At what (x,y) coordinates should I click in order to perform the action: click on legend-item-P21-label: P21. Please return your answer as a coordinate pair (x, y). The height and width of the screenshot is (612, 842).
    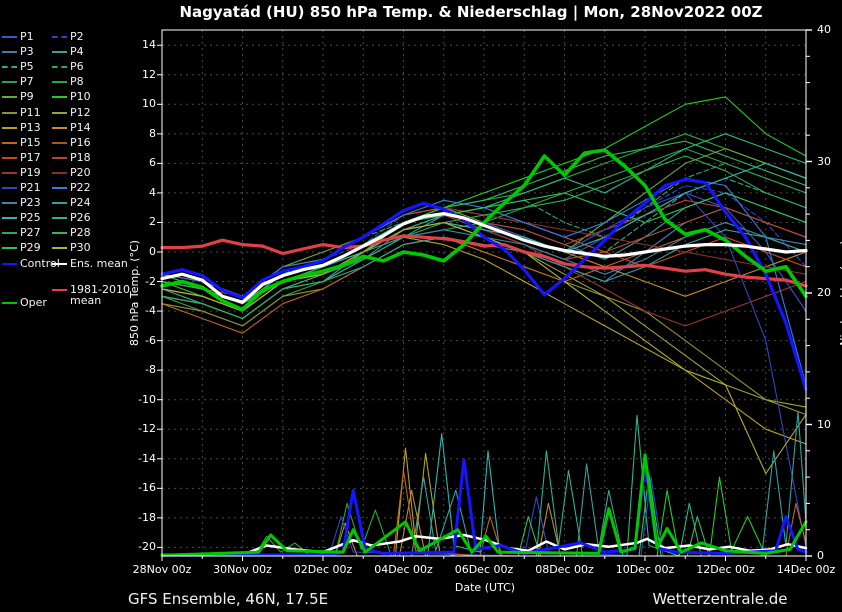
    Looking at the image, I should click on (30, 187).